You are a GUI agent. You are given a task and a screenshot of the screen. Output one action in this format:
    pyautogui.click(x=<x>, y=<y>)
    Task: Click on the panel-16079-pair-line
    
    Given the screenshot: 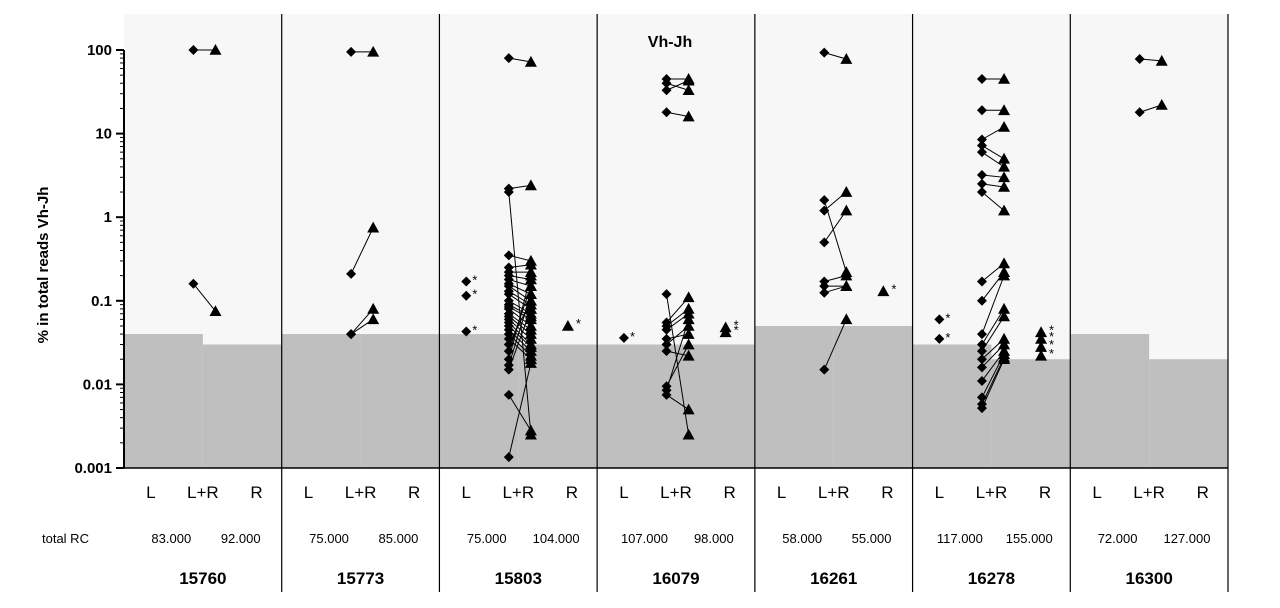 What is the action you would take?
    pyautogui.click(x=677, y=402)
    